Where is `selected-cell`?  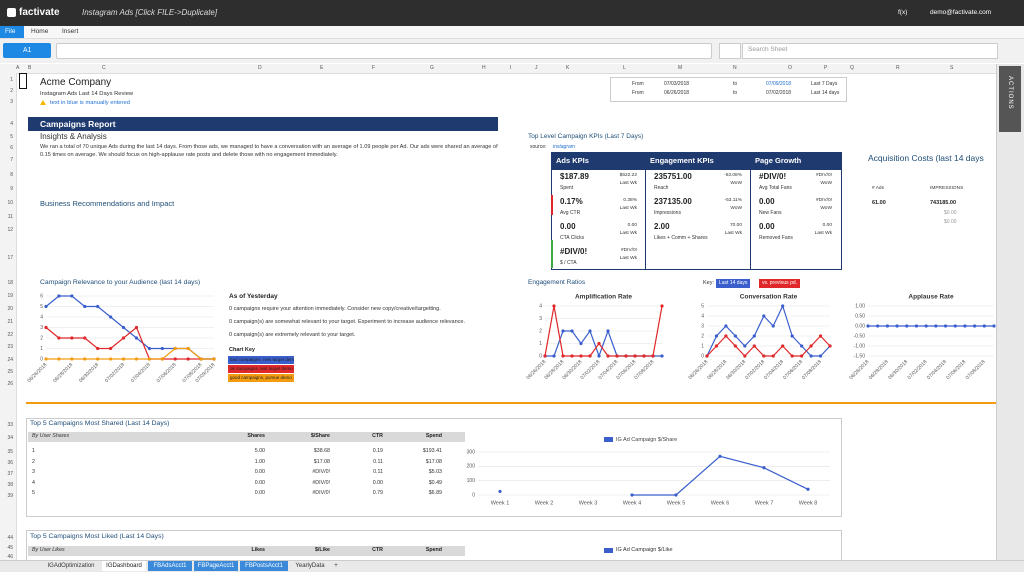 selected-cell is located at coordinates (23, 81).